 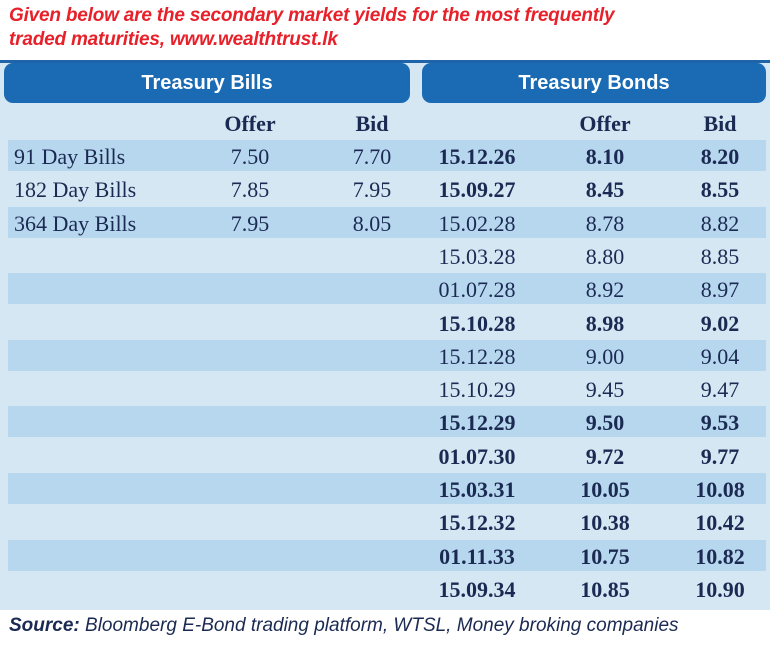 What do you see at coordinates (75, 223) in the screenshot?
I see `bill-name: 364 Day Bills` at bounding box center [75, 223].